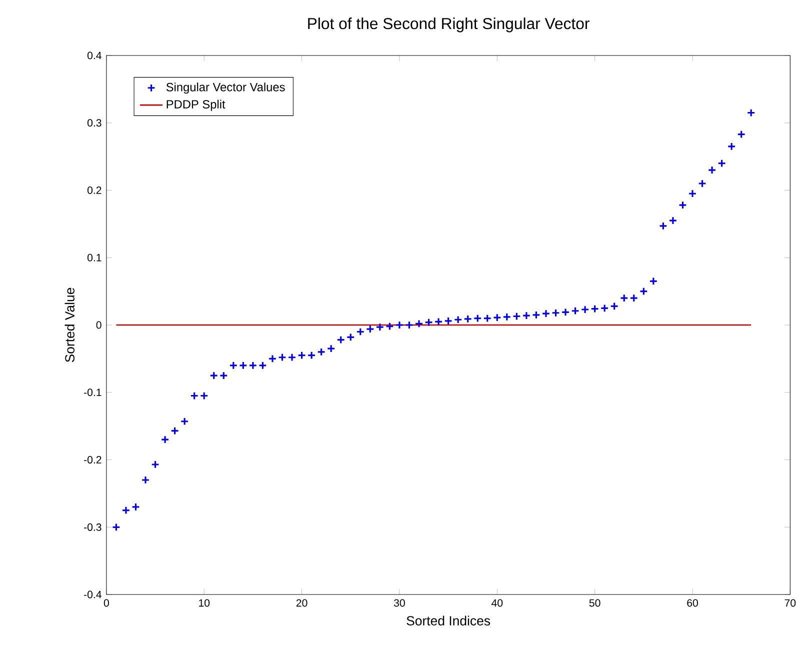  Describe the element at coordinates (93, 594) in the screenshot. I see `y-tick-label: -0.4` at that location.